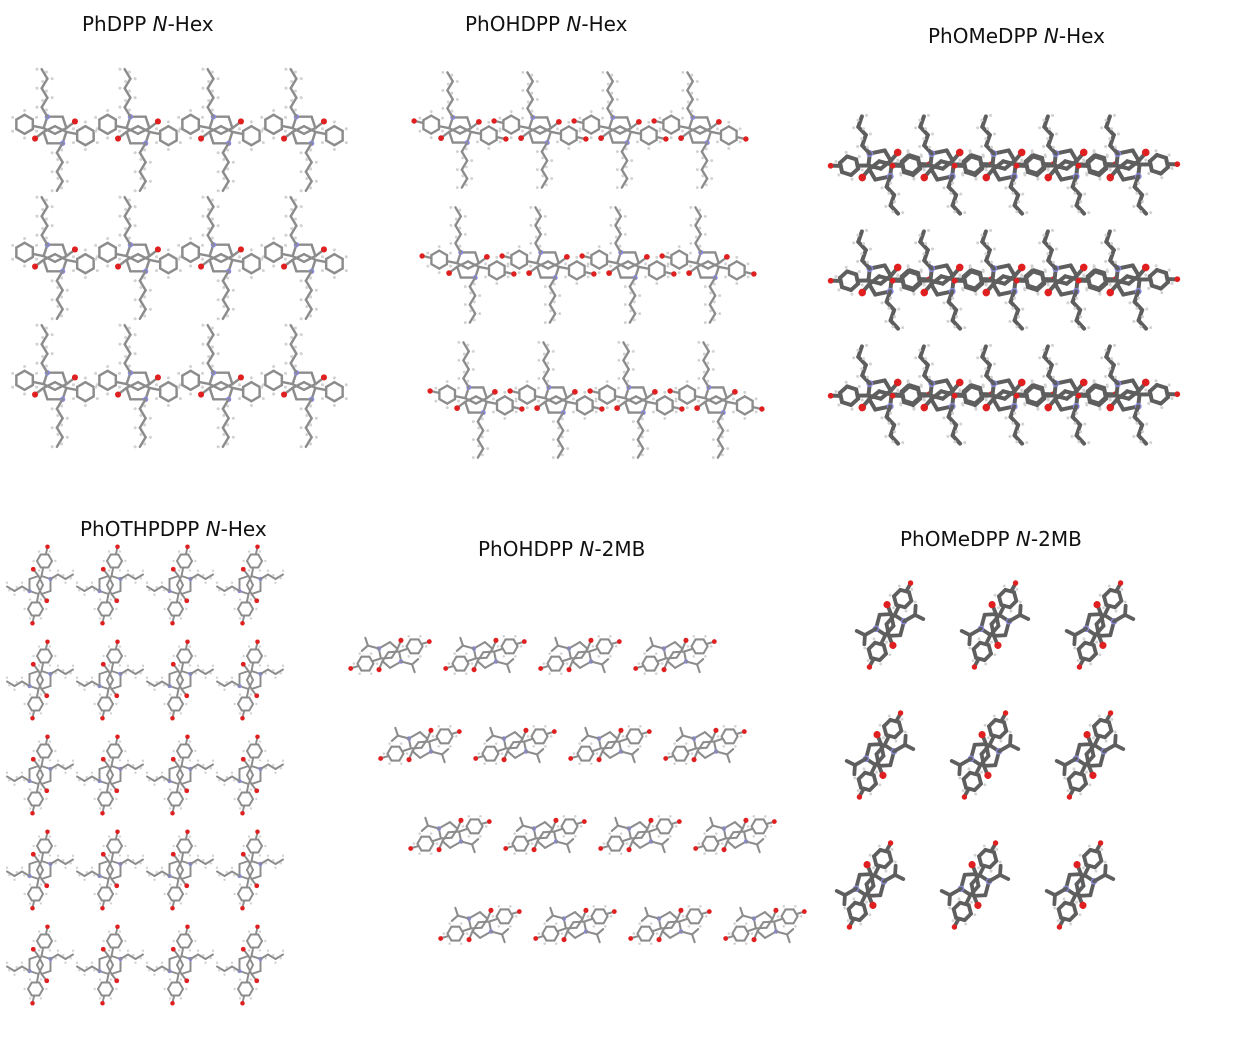  Describe the element at coordinates (173, 529) in the screenshot. I see `panel-title: PhOTHPDPP N-Hex` at that location.